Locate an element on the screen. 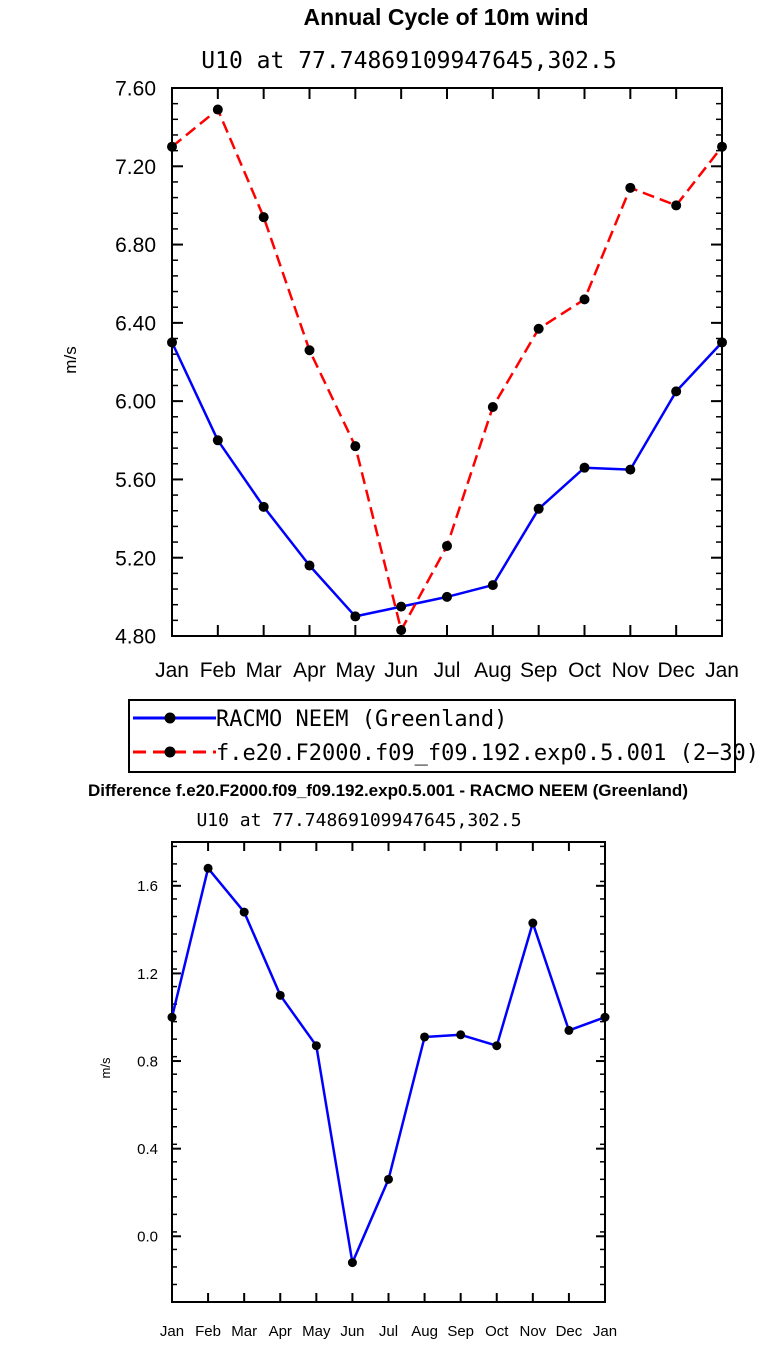 The height and width of the screenshot is (1346, 777). chart1-y-tick-labels: 4.80 5.20 5.60 6.00 6.40 6.80 7.20 7.60 is located at coordinates (135, 363).